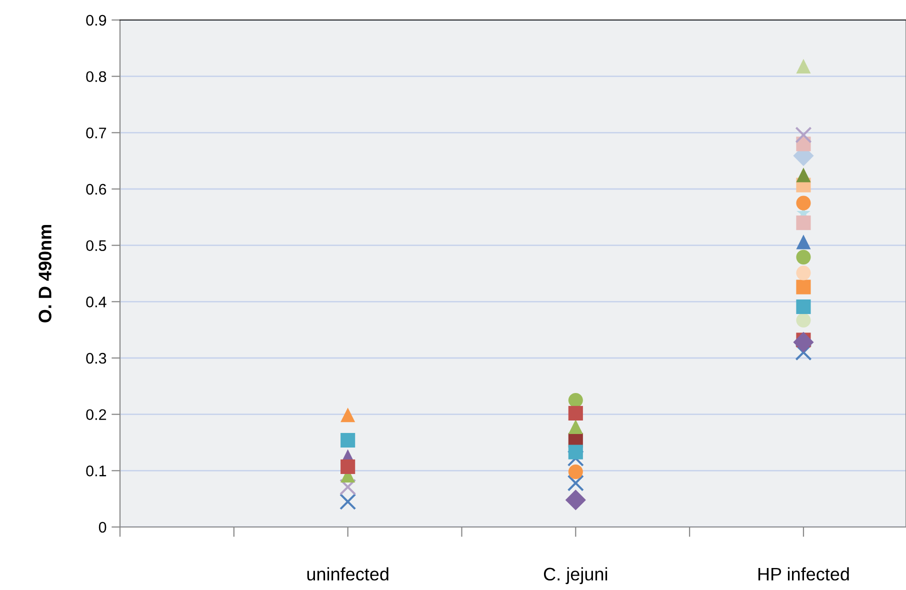 The image size is (906, 590). I want to click on y-tick-label: 0.5, so click(96, 246).